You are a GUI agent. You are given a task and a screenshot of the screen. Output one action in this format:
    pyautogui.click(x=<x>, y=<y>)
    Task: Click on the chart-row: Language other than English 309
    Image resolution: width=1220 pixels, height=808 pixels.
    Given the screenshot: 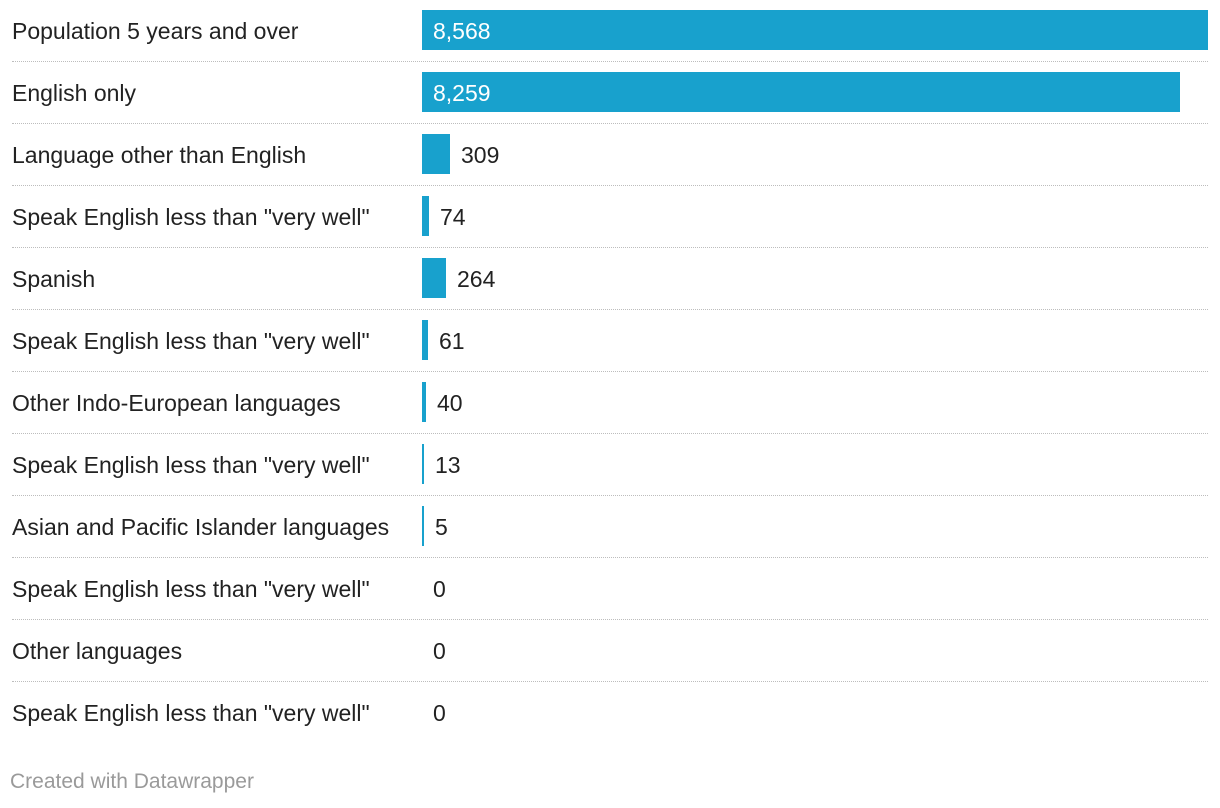 What is the action you would take?
    pyautogui.click(x=604, y=155)
    